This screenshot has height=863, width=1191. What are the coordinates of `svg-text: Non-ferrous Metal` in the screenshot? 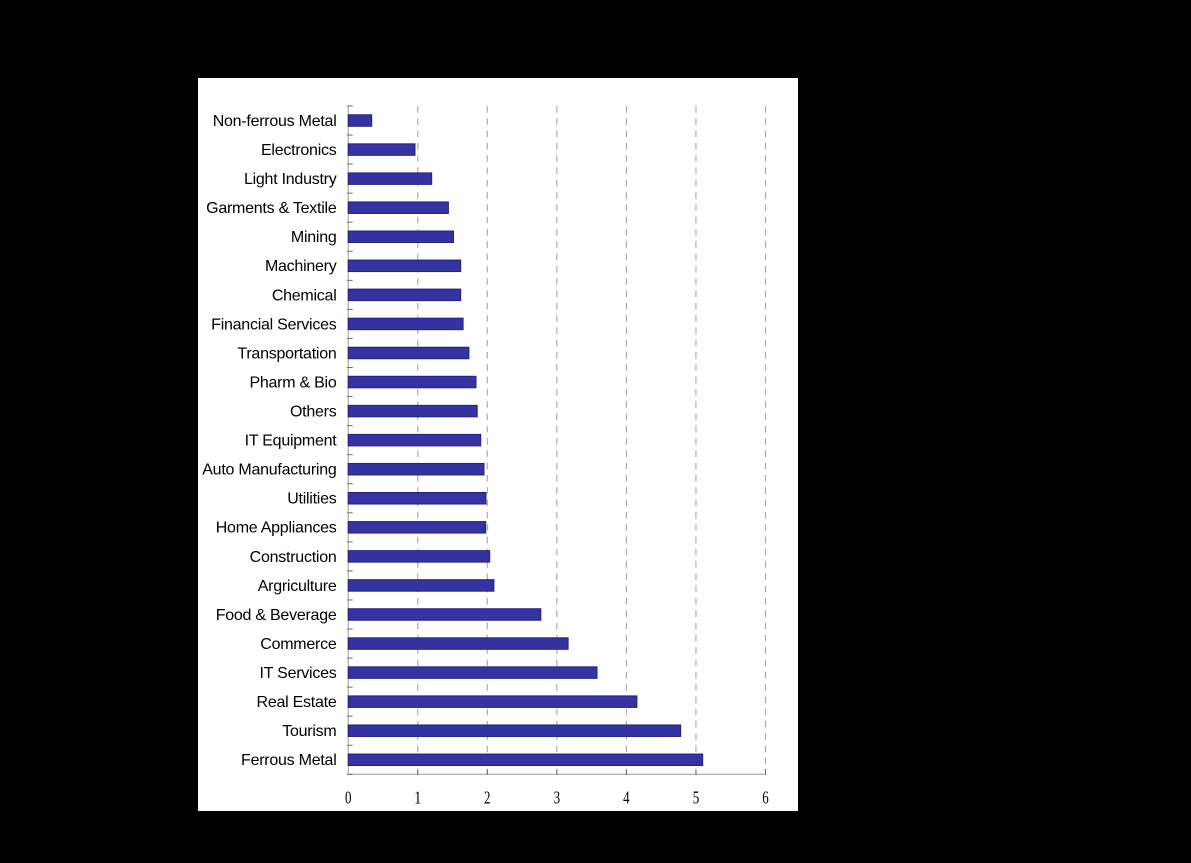 It's located at (275, 121).